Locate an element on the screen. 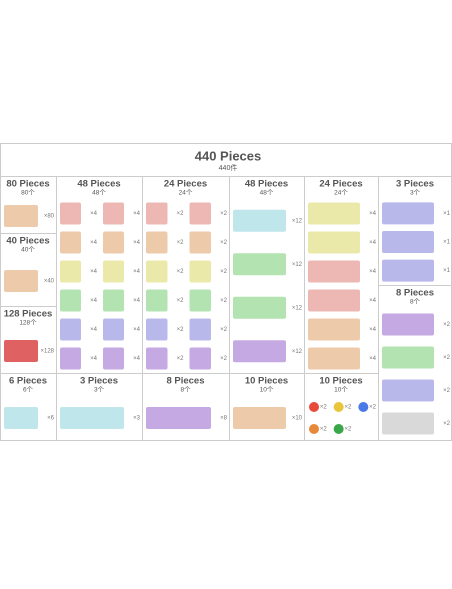  piece-quantity: ×8 is located at coordinates (224, 419).